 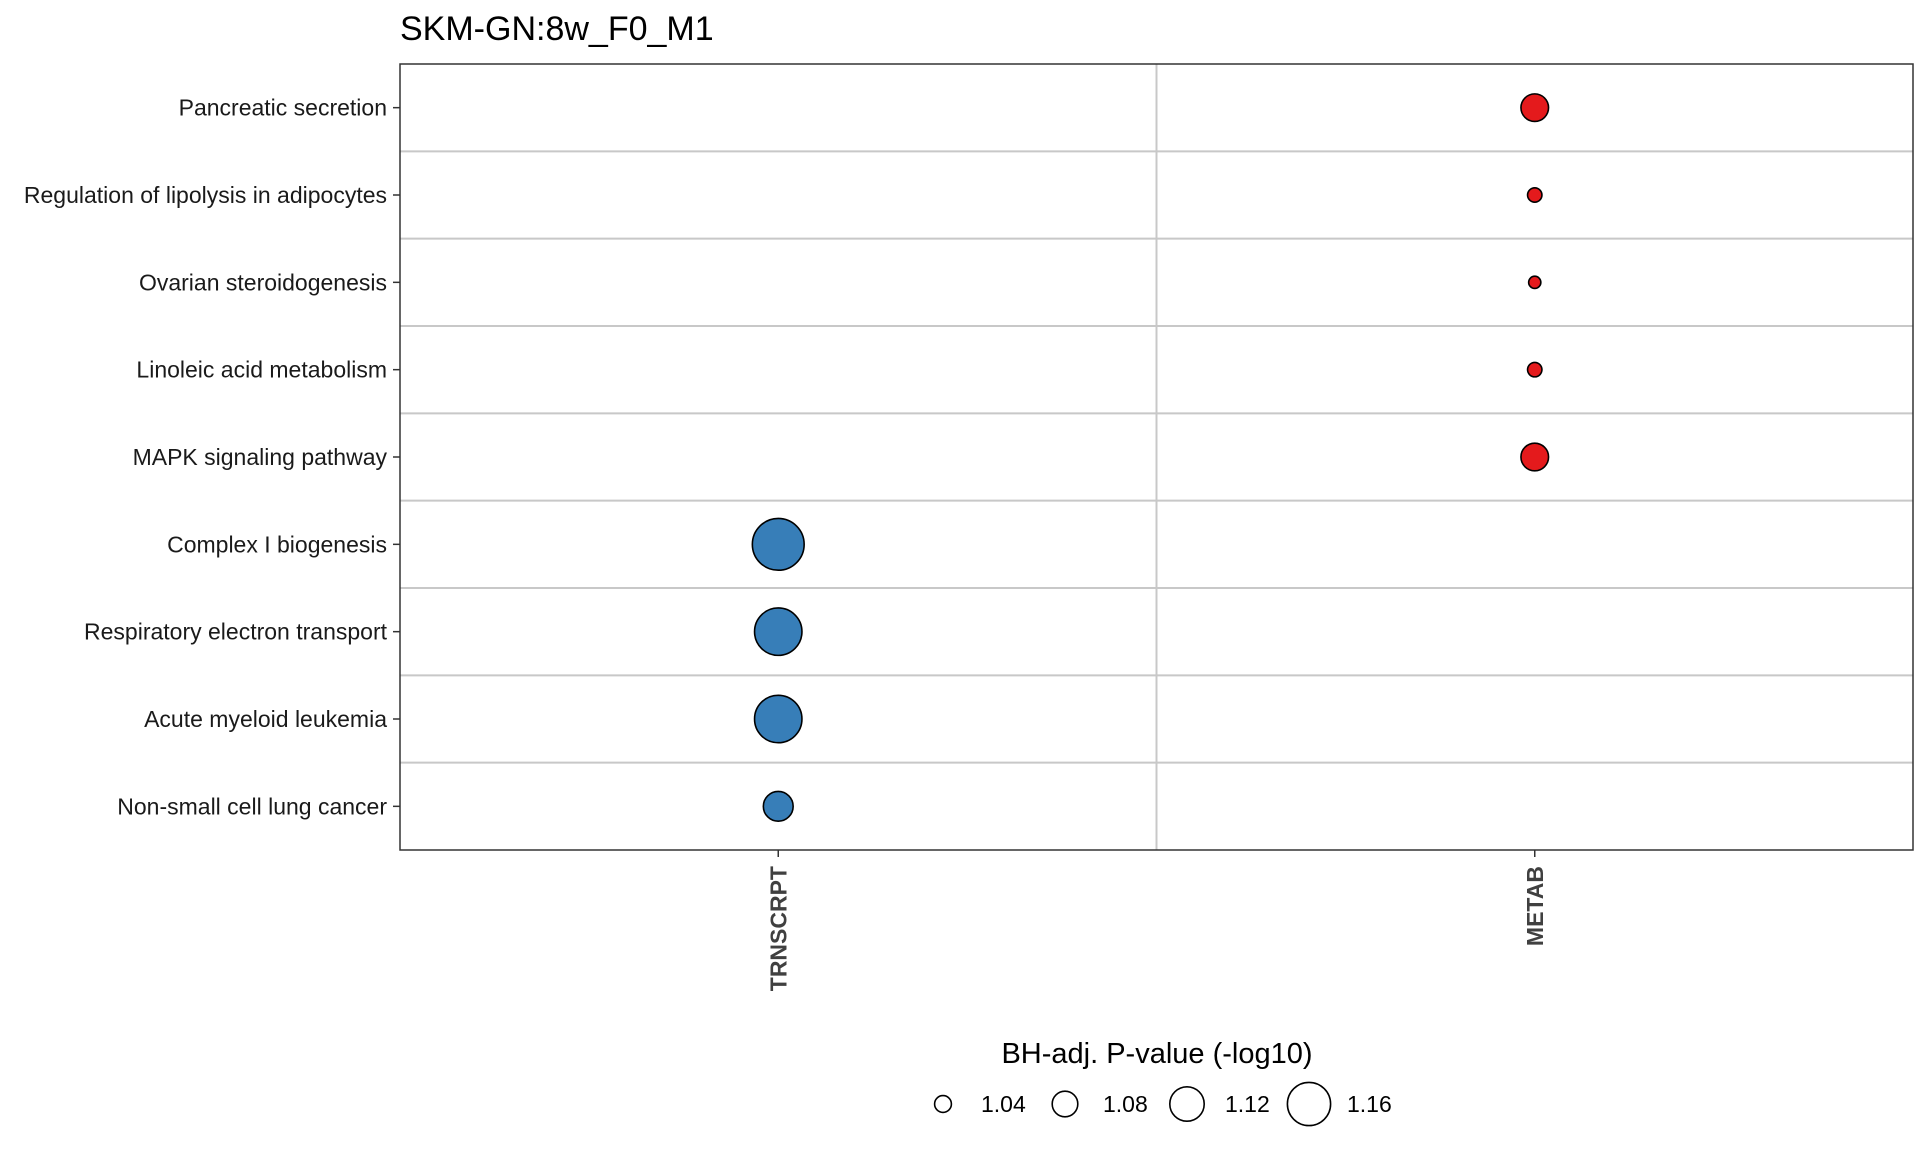 What do you see at coordinates (1003, 1104) in the screenshot?
I see `legend-label: 1.04` at bounding box center [1003, 1104].